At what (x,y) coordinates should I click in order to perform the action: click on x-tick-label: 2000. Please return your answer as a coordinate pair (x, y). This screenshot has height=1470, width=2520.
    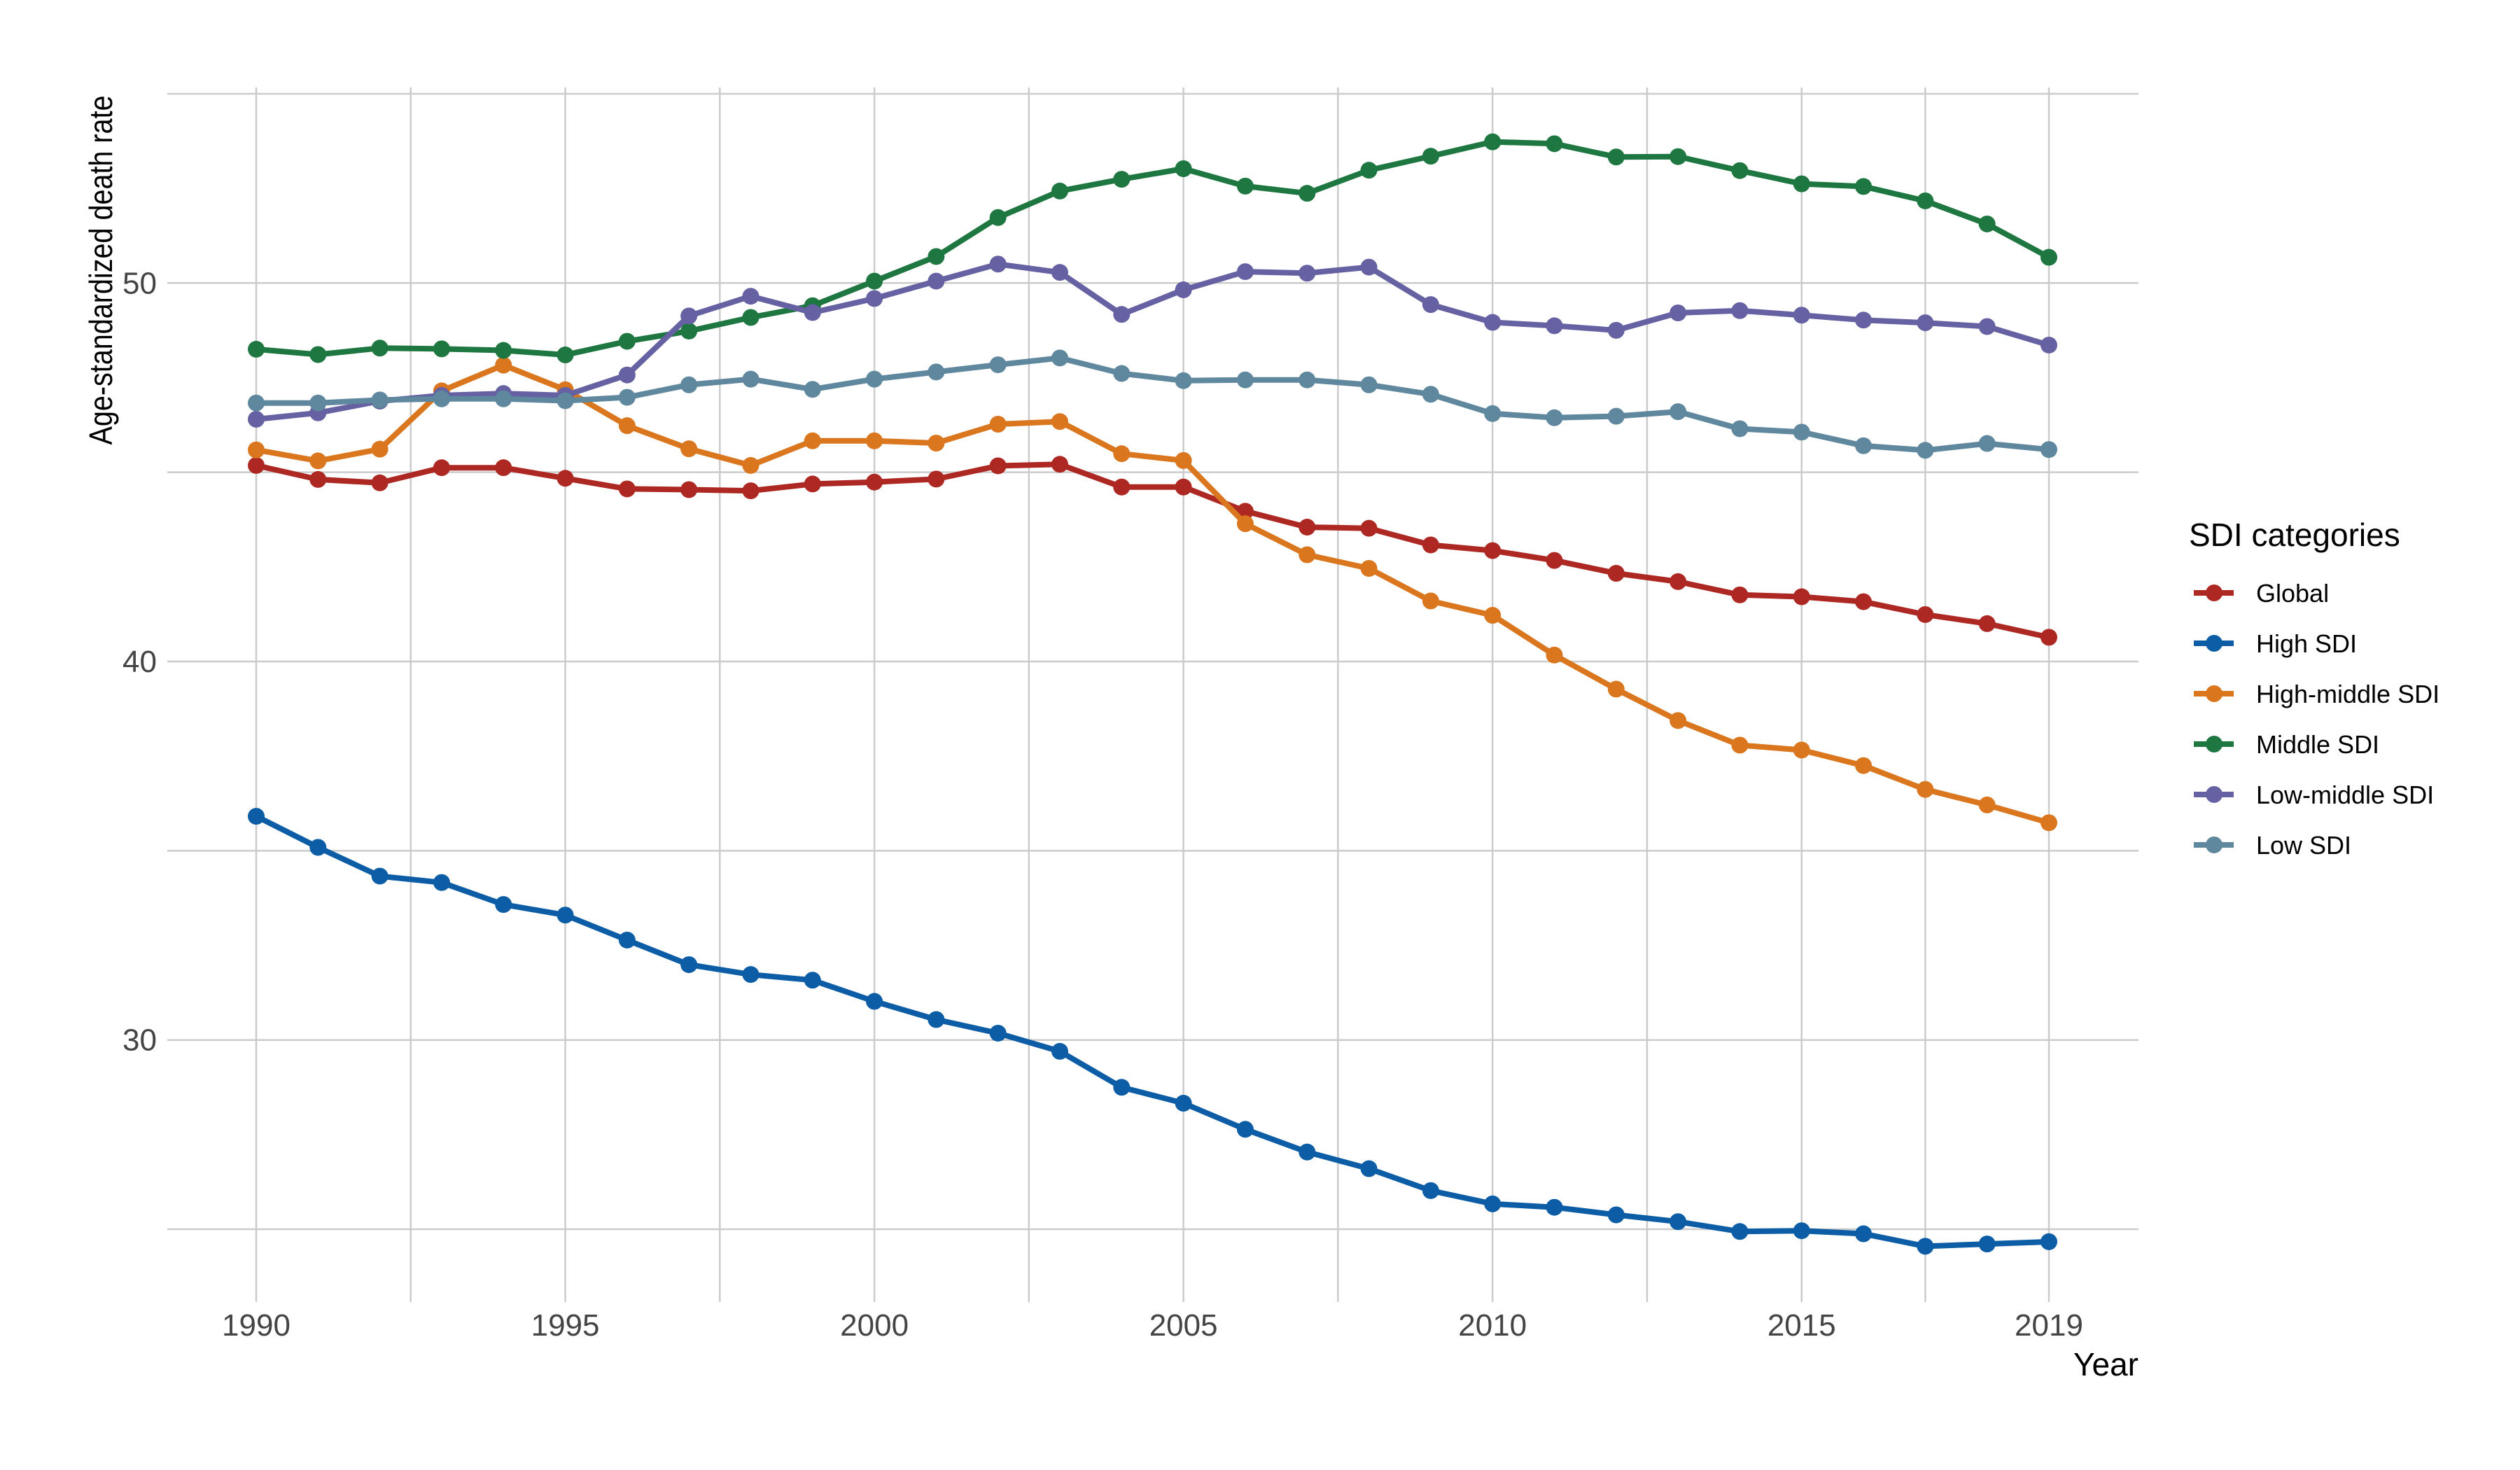
    Looking at the image, I should click on (874, 1325).